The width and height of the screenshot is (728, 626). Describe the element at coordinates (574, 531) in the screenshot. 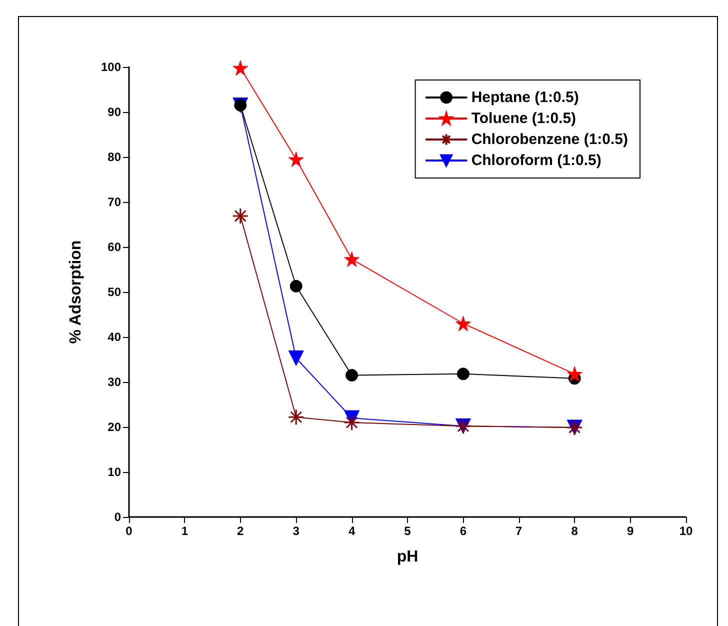

I see `x-tick-label: 8` at that location.